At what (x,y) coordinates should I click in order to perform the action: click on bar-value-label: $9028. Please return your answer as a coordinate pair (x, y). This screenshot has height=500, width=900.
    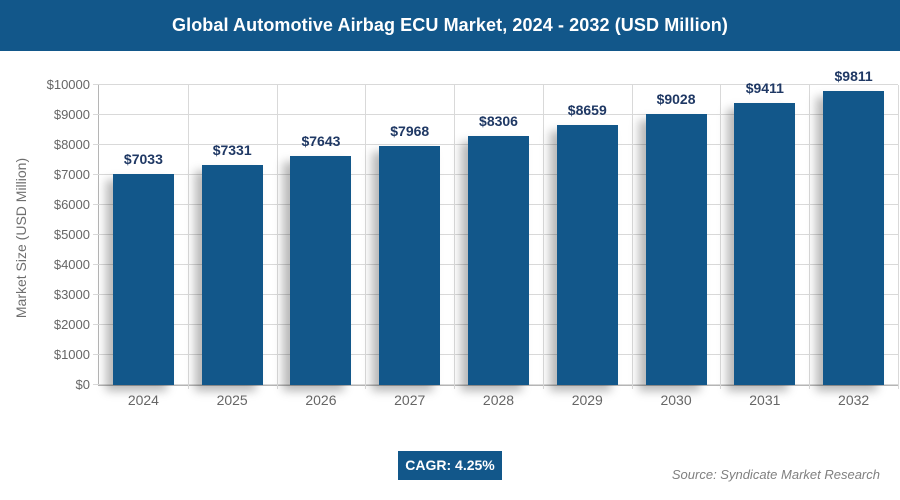
    Looking at the image, I should click on (676, 99).